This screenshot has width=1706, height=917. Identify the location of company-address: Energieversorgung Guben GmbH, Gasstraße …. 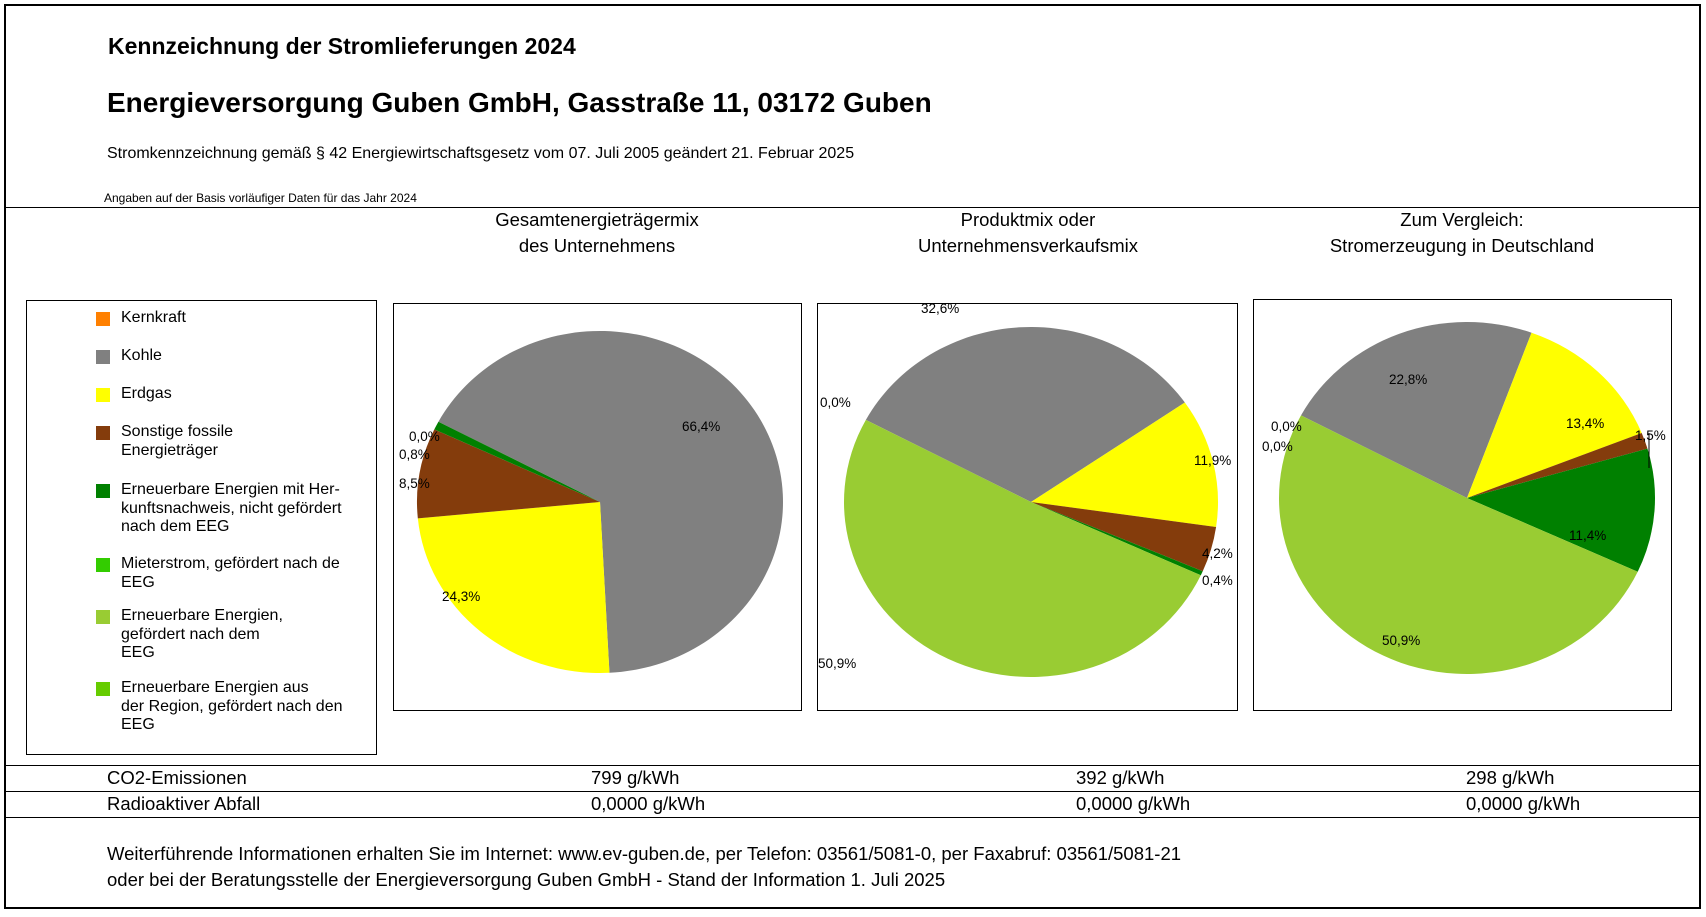
(519, 102).